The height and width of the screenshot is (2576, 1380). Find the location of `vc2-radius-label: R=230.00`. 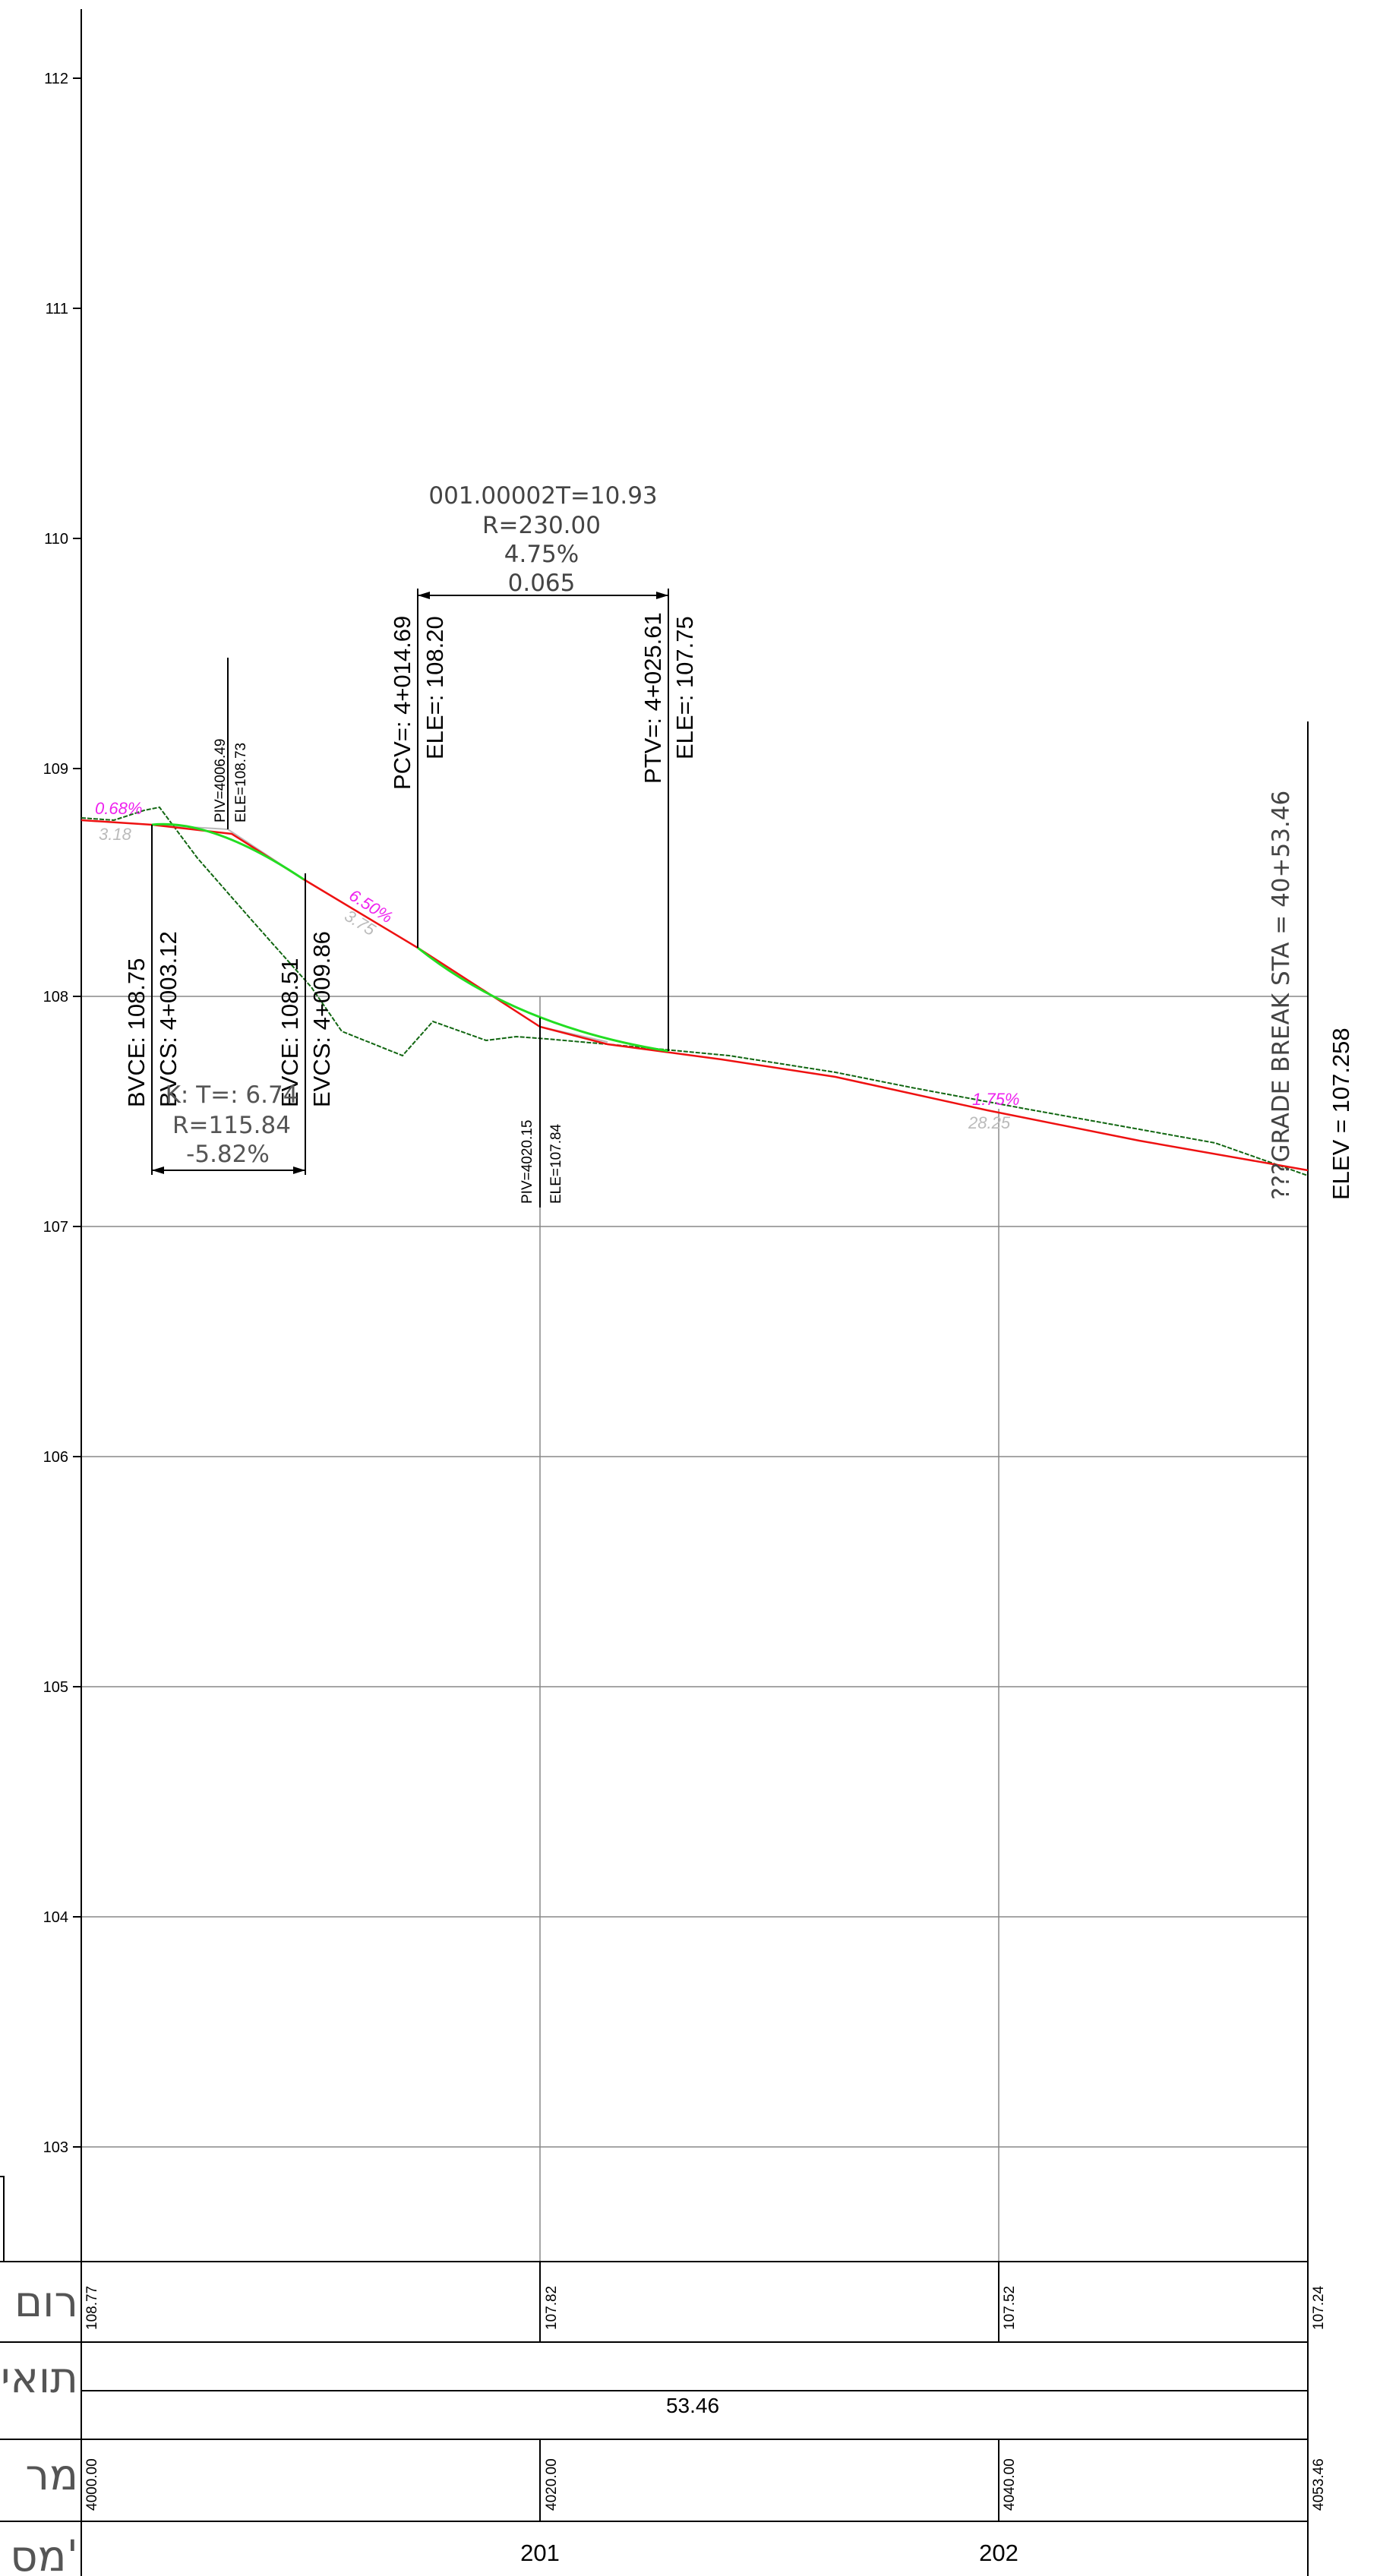

vc2-radius-label: R=230.00 is located at coordinates (541, 525).